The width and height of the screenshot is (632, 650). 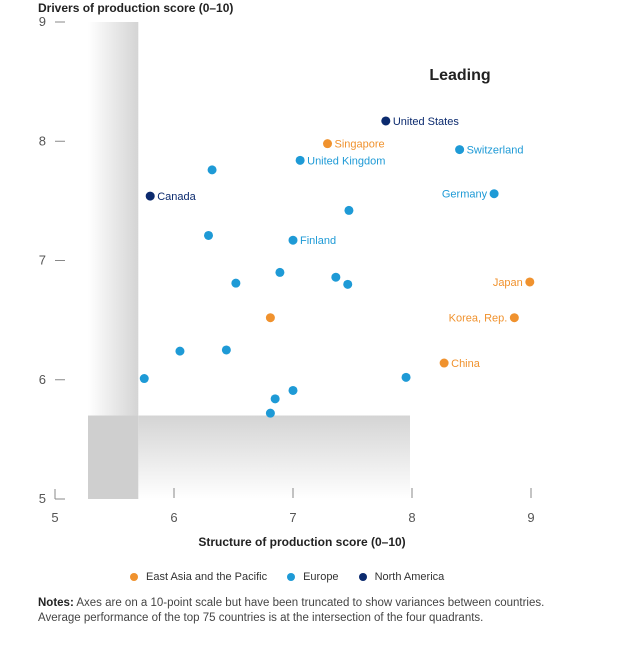 What do you see at coordinates (176, 197) in the screenshot?
I see `data-label: Canada` at bounding box center [176, 197].